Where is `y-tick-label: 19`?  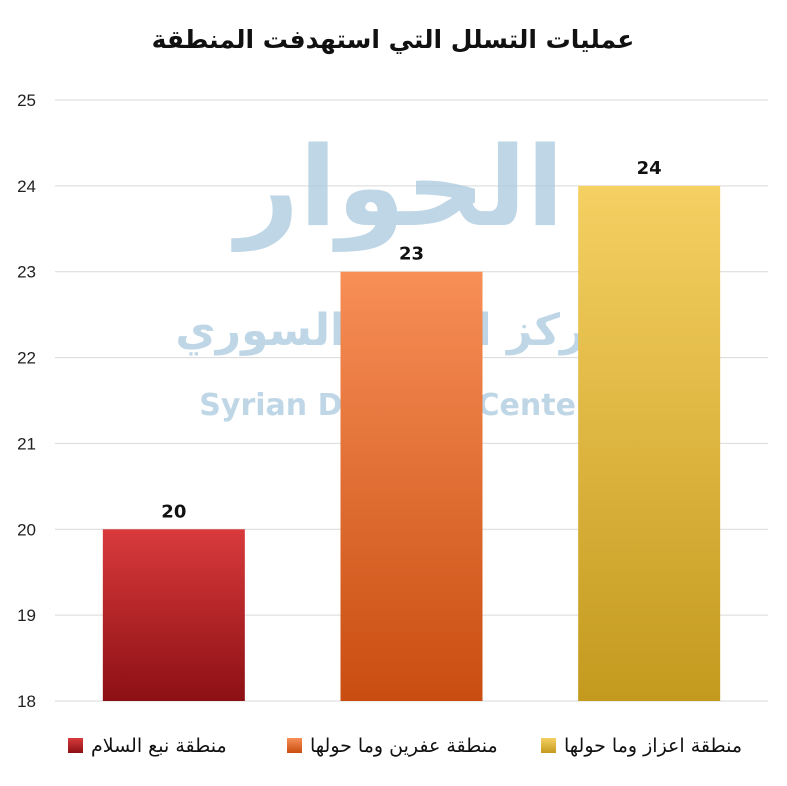 y-tick-label: 19 is located at coordinates (26, 615).